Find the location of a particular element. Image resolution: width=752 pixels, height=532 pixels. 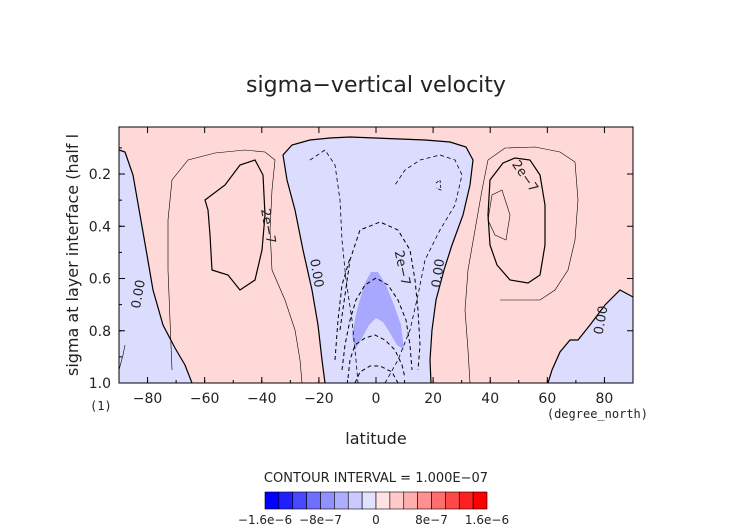

x-tick-label: −80 is located at coordinates (148, 399).